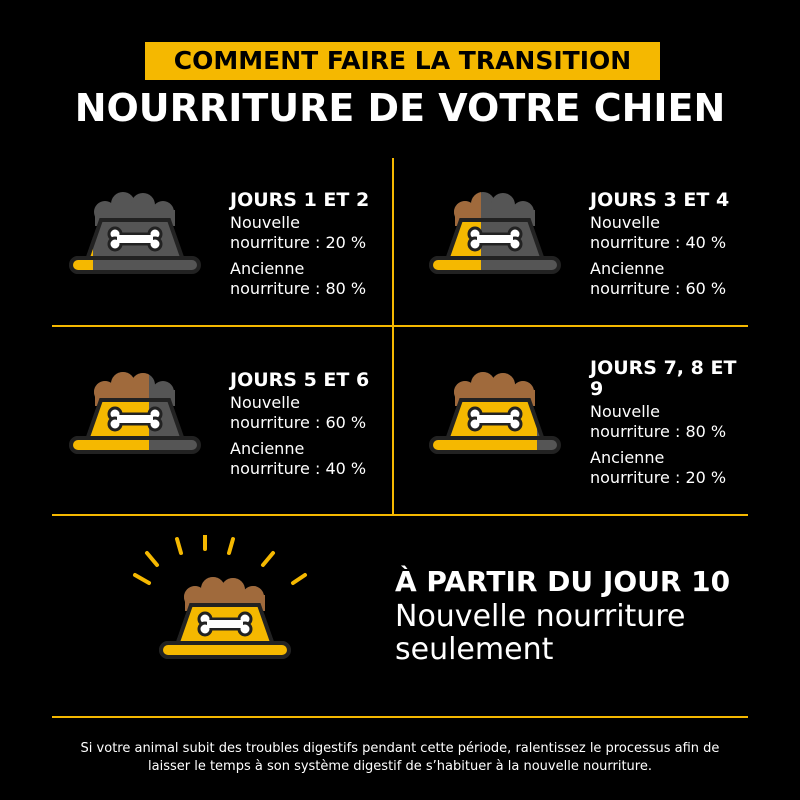 This screenshot has height=800, width=800. What do you see at coordinates (658, 421) in the screenshot?
I see `new-food: Nouvelle nourriture : 80 %` at bounding box center [658, 421].